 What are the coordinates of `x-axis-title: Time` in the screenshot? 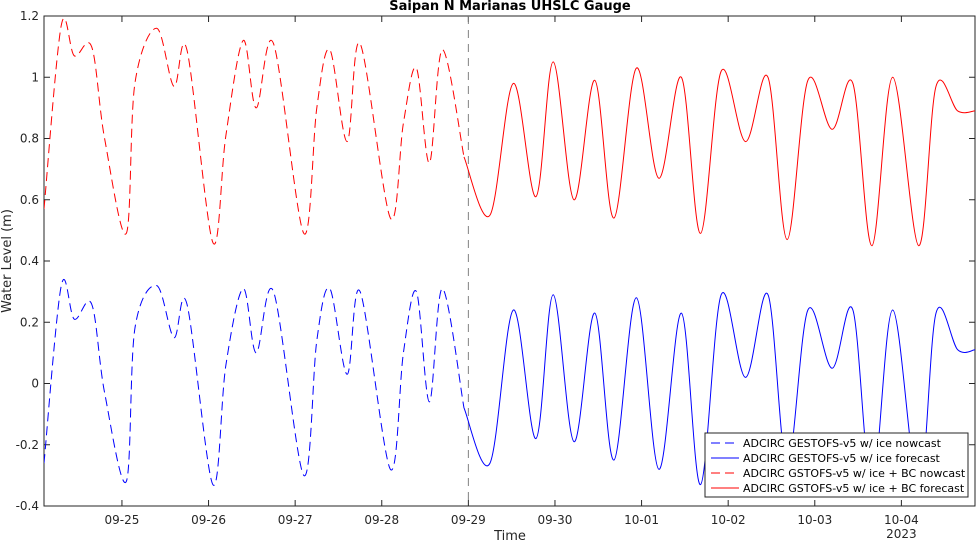 It's located at (509, 535).